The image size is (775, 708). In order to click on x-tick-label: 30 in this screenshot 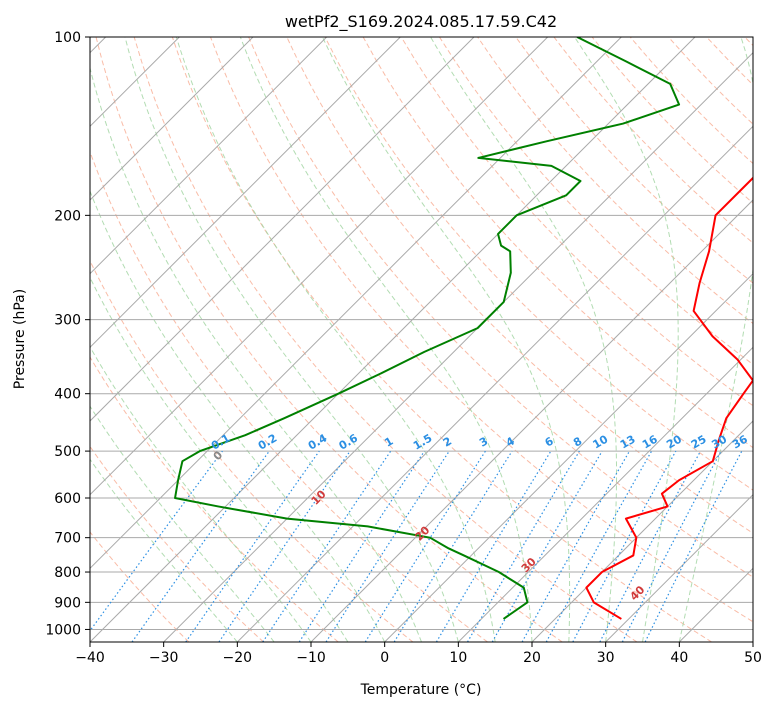, I will do `click(606, 658)`.